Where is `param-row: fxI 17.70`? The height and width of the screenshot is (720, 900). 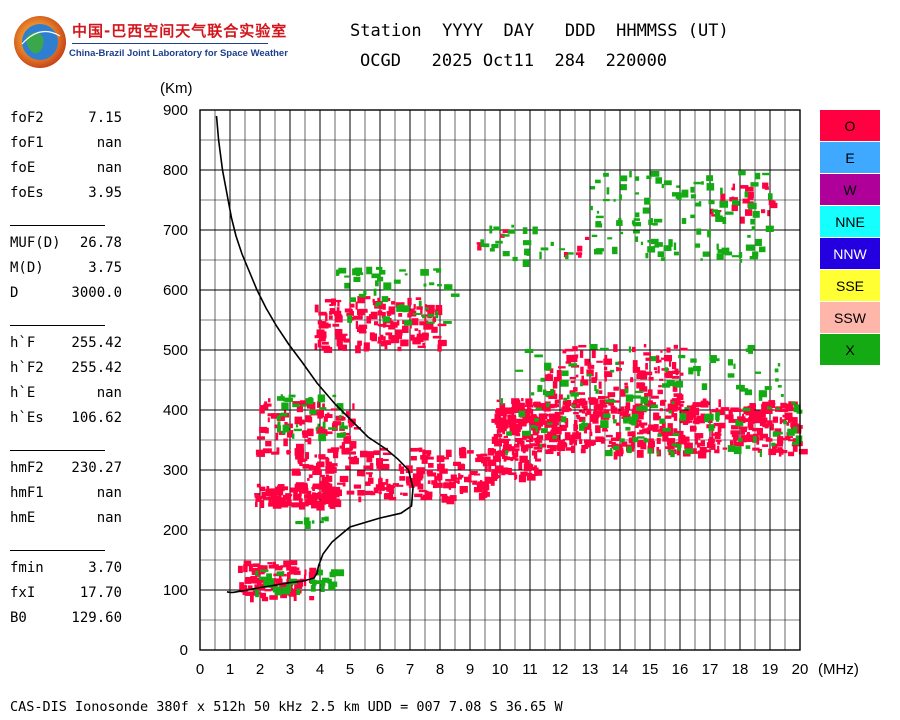 param-row: fxI 17.70 is located at coordinates (66, 594).